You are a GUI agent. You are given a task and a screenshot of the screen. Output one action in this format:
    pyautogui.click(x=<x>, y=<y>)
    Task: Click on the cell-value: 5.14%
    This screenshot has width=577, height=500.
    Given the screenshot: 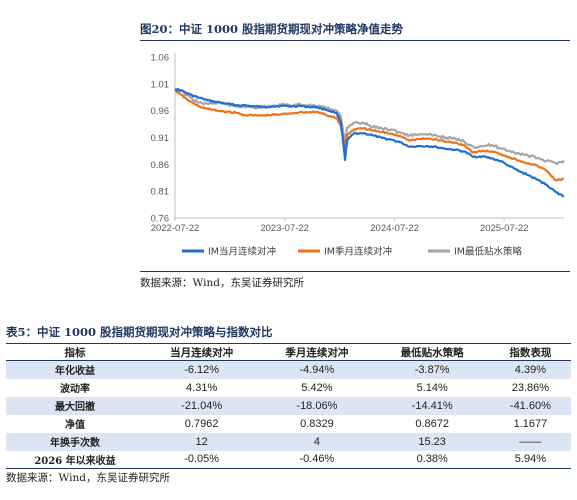 What is the action you would take?
    pyautogui.click(x=432, y=387)
    